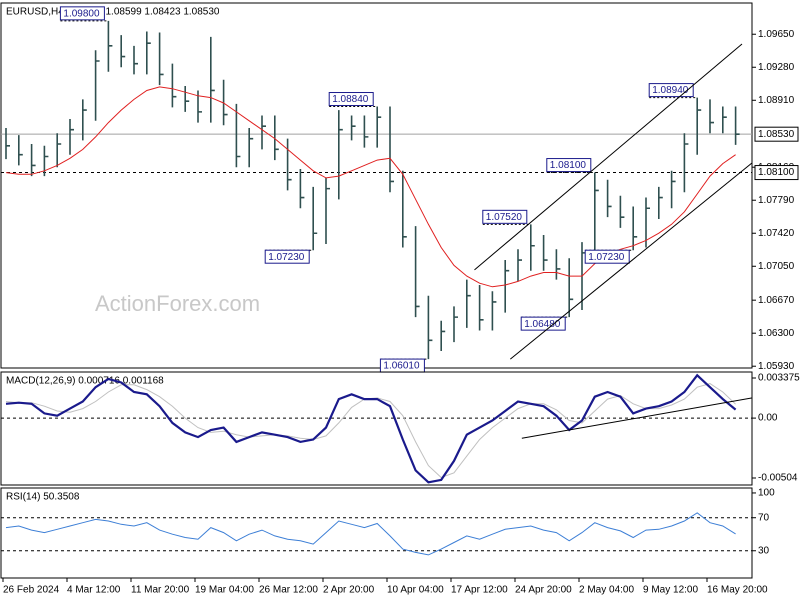  I want to click on y-tick-label: 1.05930, so click(776, 366).